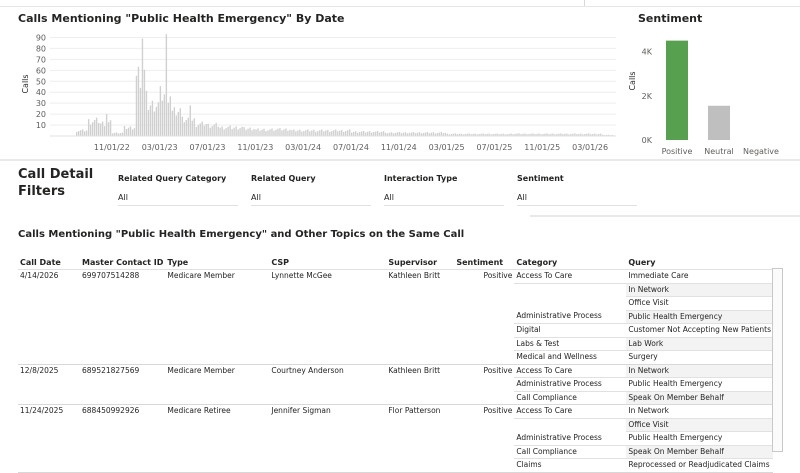  Describe the element at coordinates (396, 303) in the screenshot. I see `table-row: Office Visit` at that location.